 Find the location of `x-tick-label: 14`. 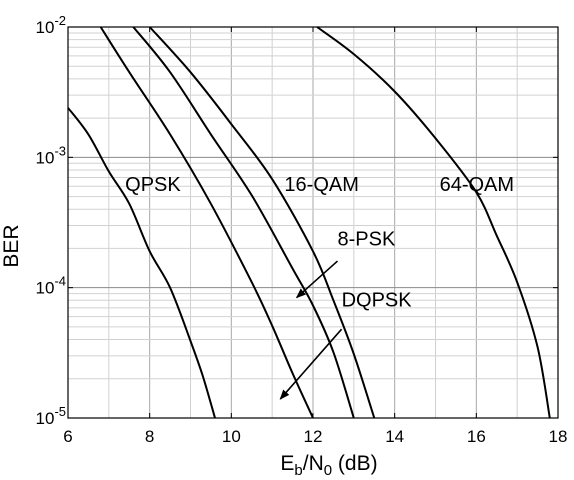

x-tick-label: 14 is located at coordinates (394, 436).